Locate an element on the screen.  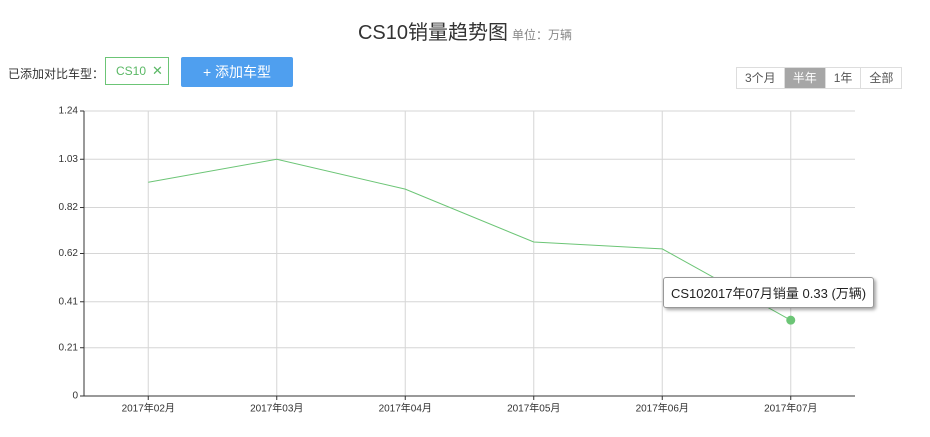
y-tick-label: 0 is located at coordinates (75, 396).